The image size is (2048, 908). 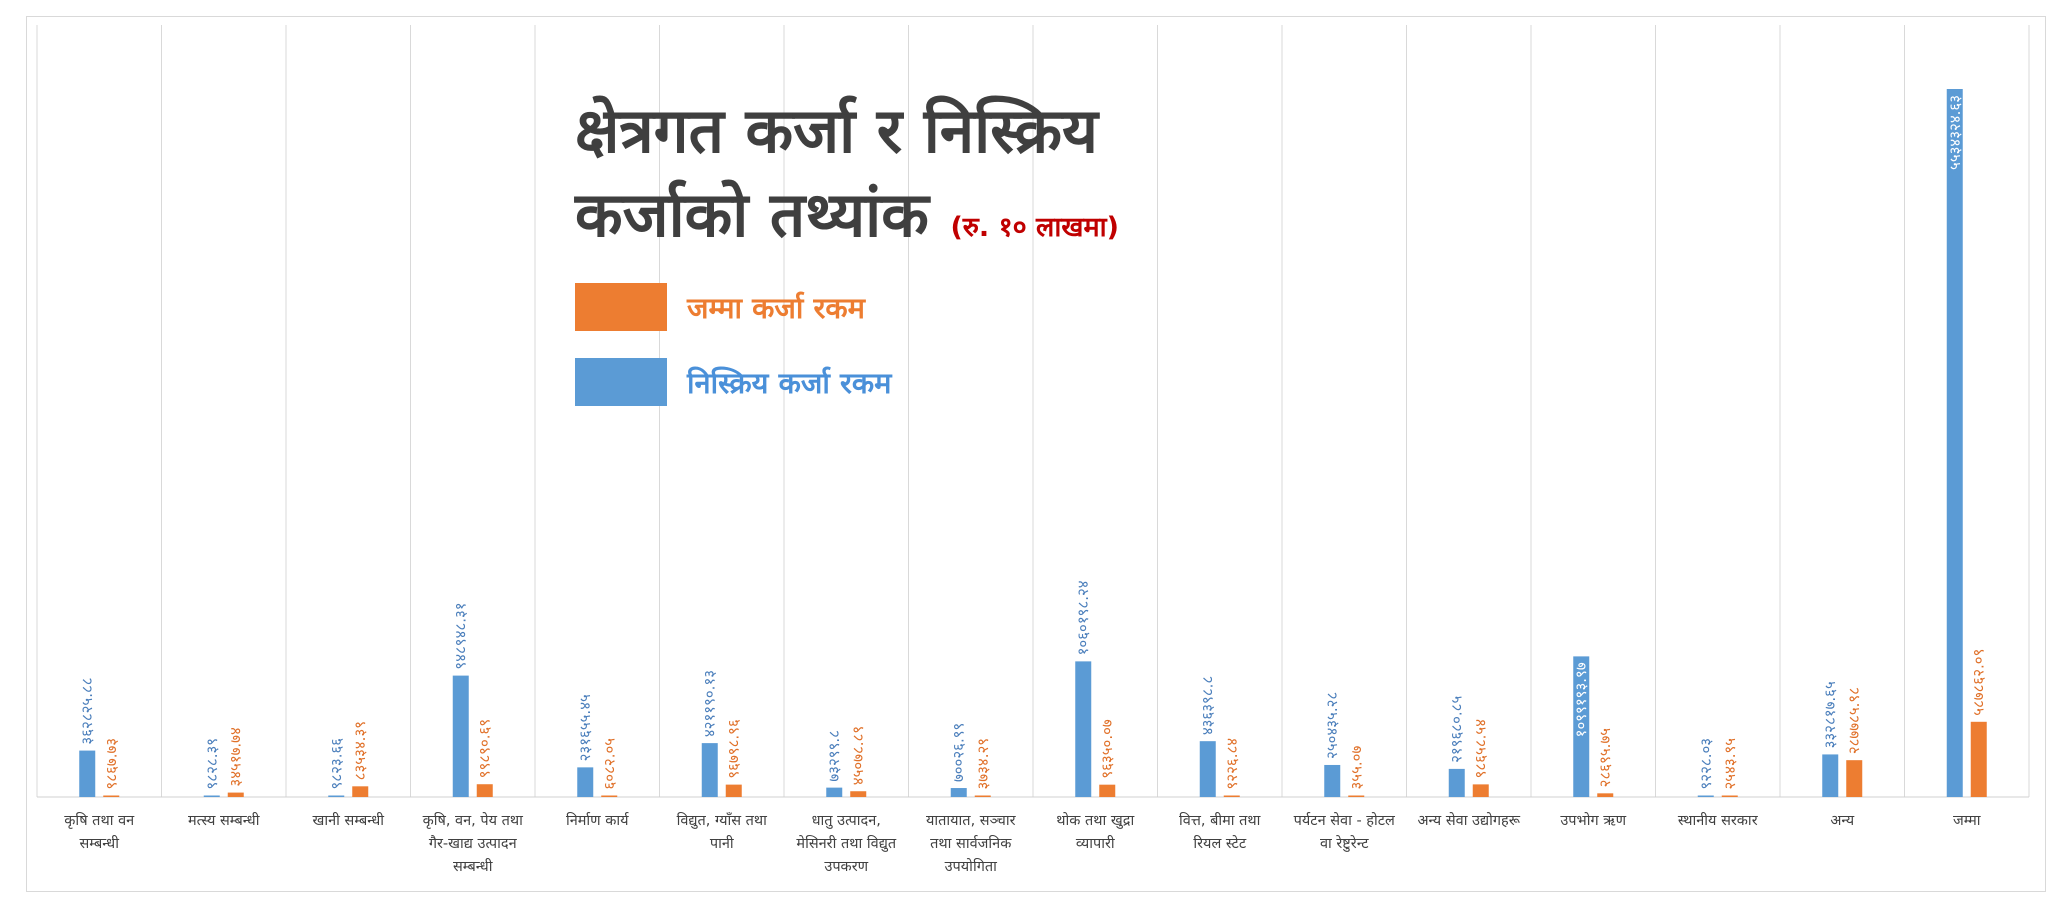 I want to click on total-loan-value-label: २८७७८५.९८, so click(x=1854, y=720).